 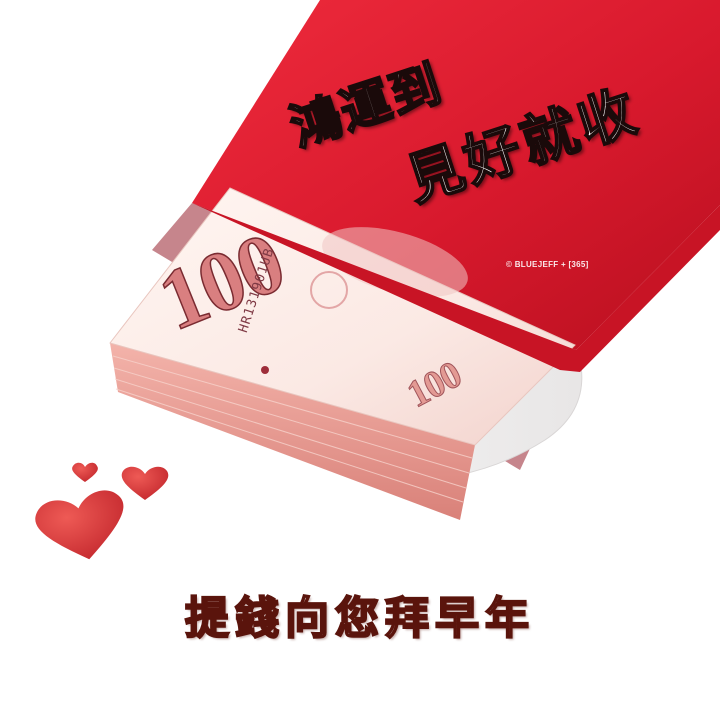 I want to click on banknote-emblem, so click(x=329, y=290).